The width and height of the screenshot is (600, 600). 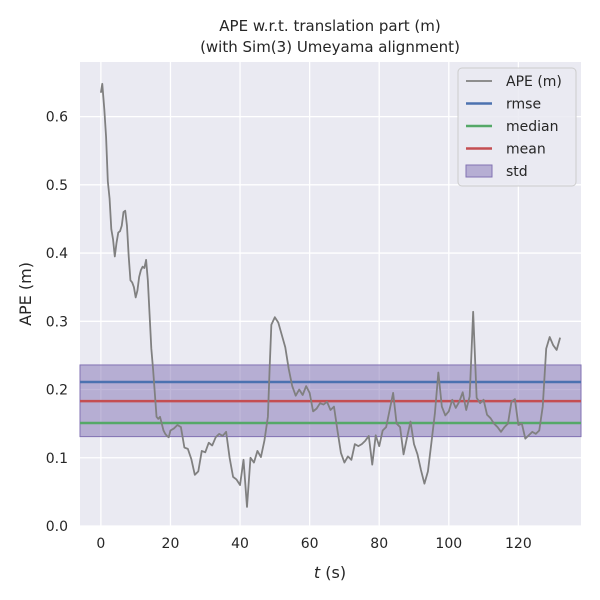 I want to click on legend-label-std: std, so click(x=517, y=172).